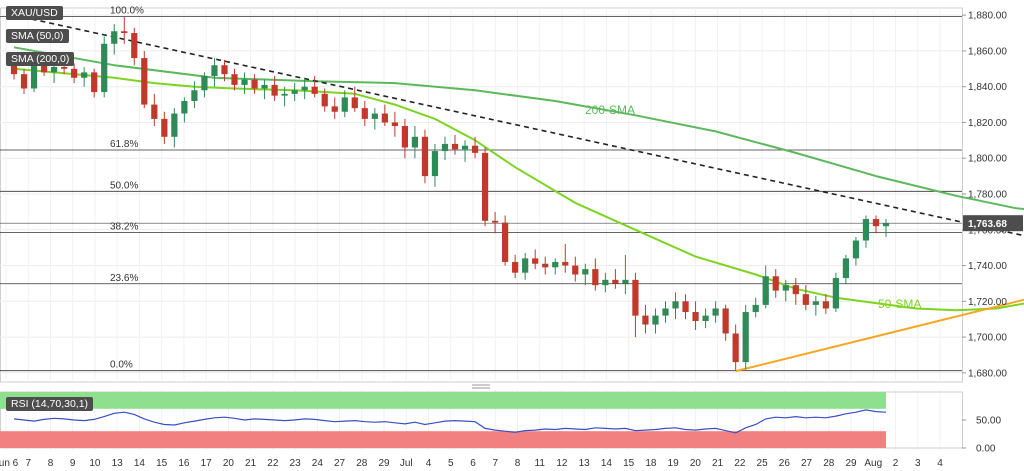 Image resolution: width=1024 pixels, height=471 pixels. What do you see at coordinates (296, 463) in the screenshot?
I see `date-tick-label: 23` at bounding box center [296, 463].